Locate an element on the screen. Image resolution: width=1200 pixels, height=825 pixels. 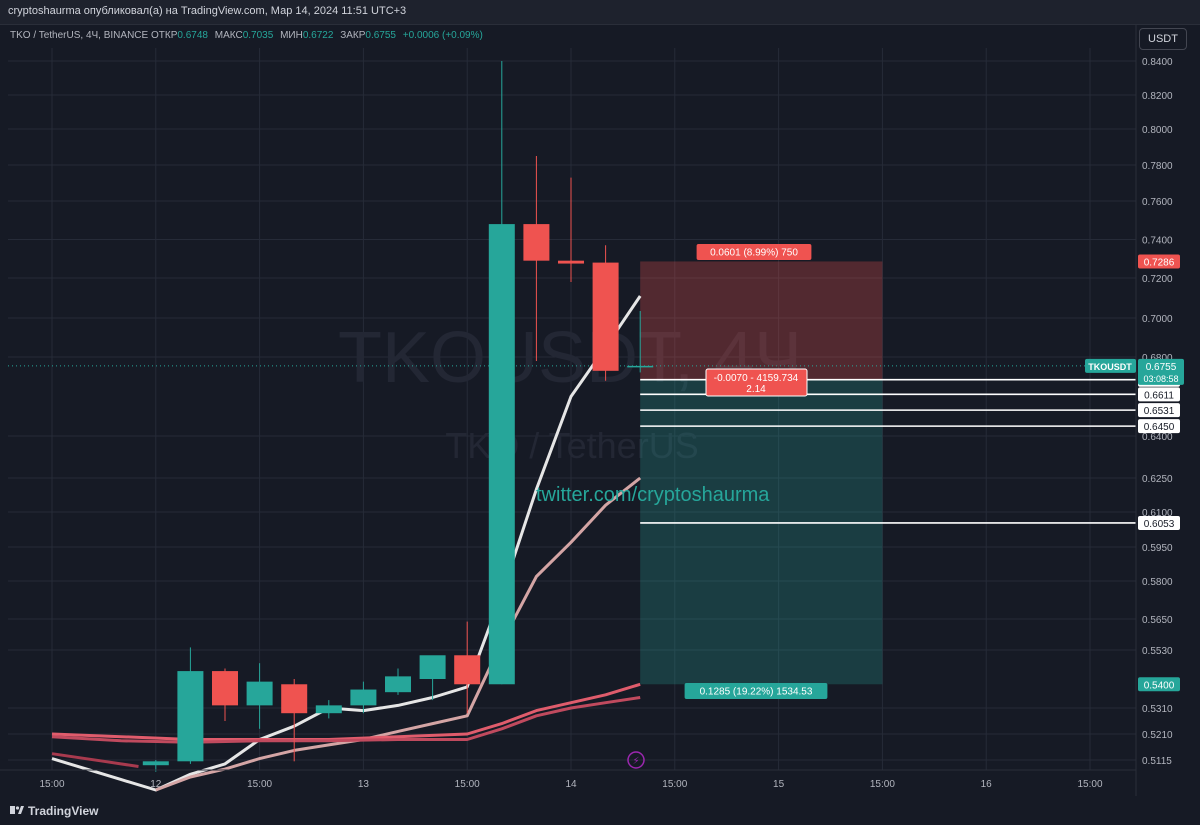
level-price-tag: 0.6531 is located at coordinates (1159, 411).